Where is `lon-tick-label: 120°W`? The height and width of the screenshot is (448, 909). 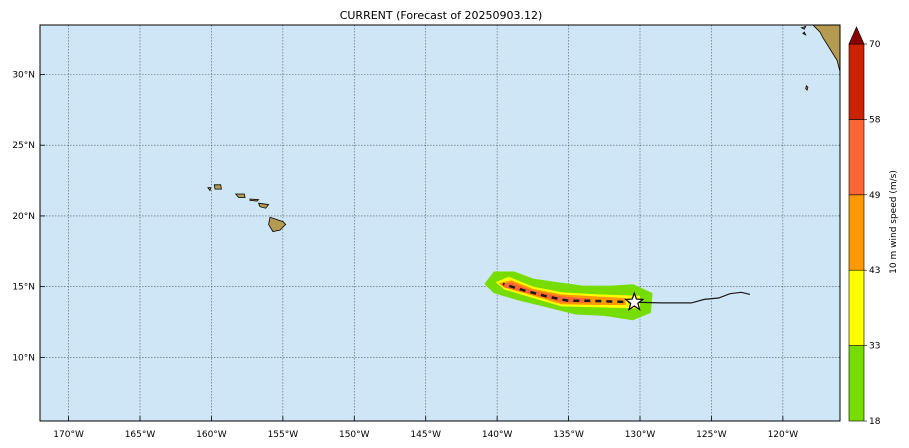 lon-tick-label: 120°W is located at coordinates (783, 435).